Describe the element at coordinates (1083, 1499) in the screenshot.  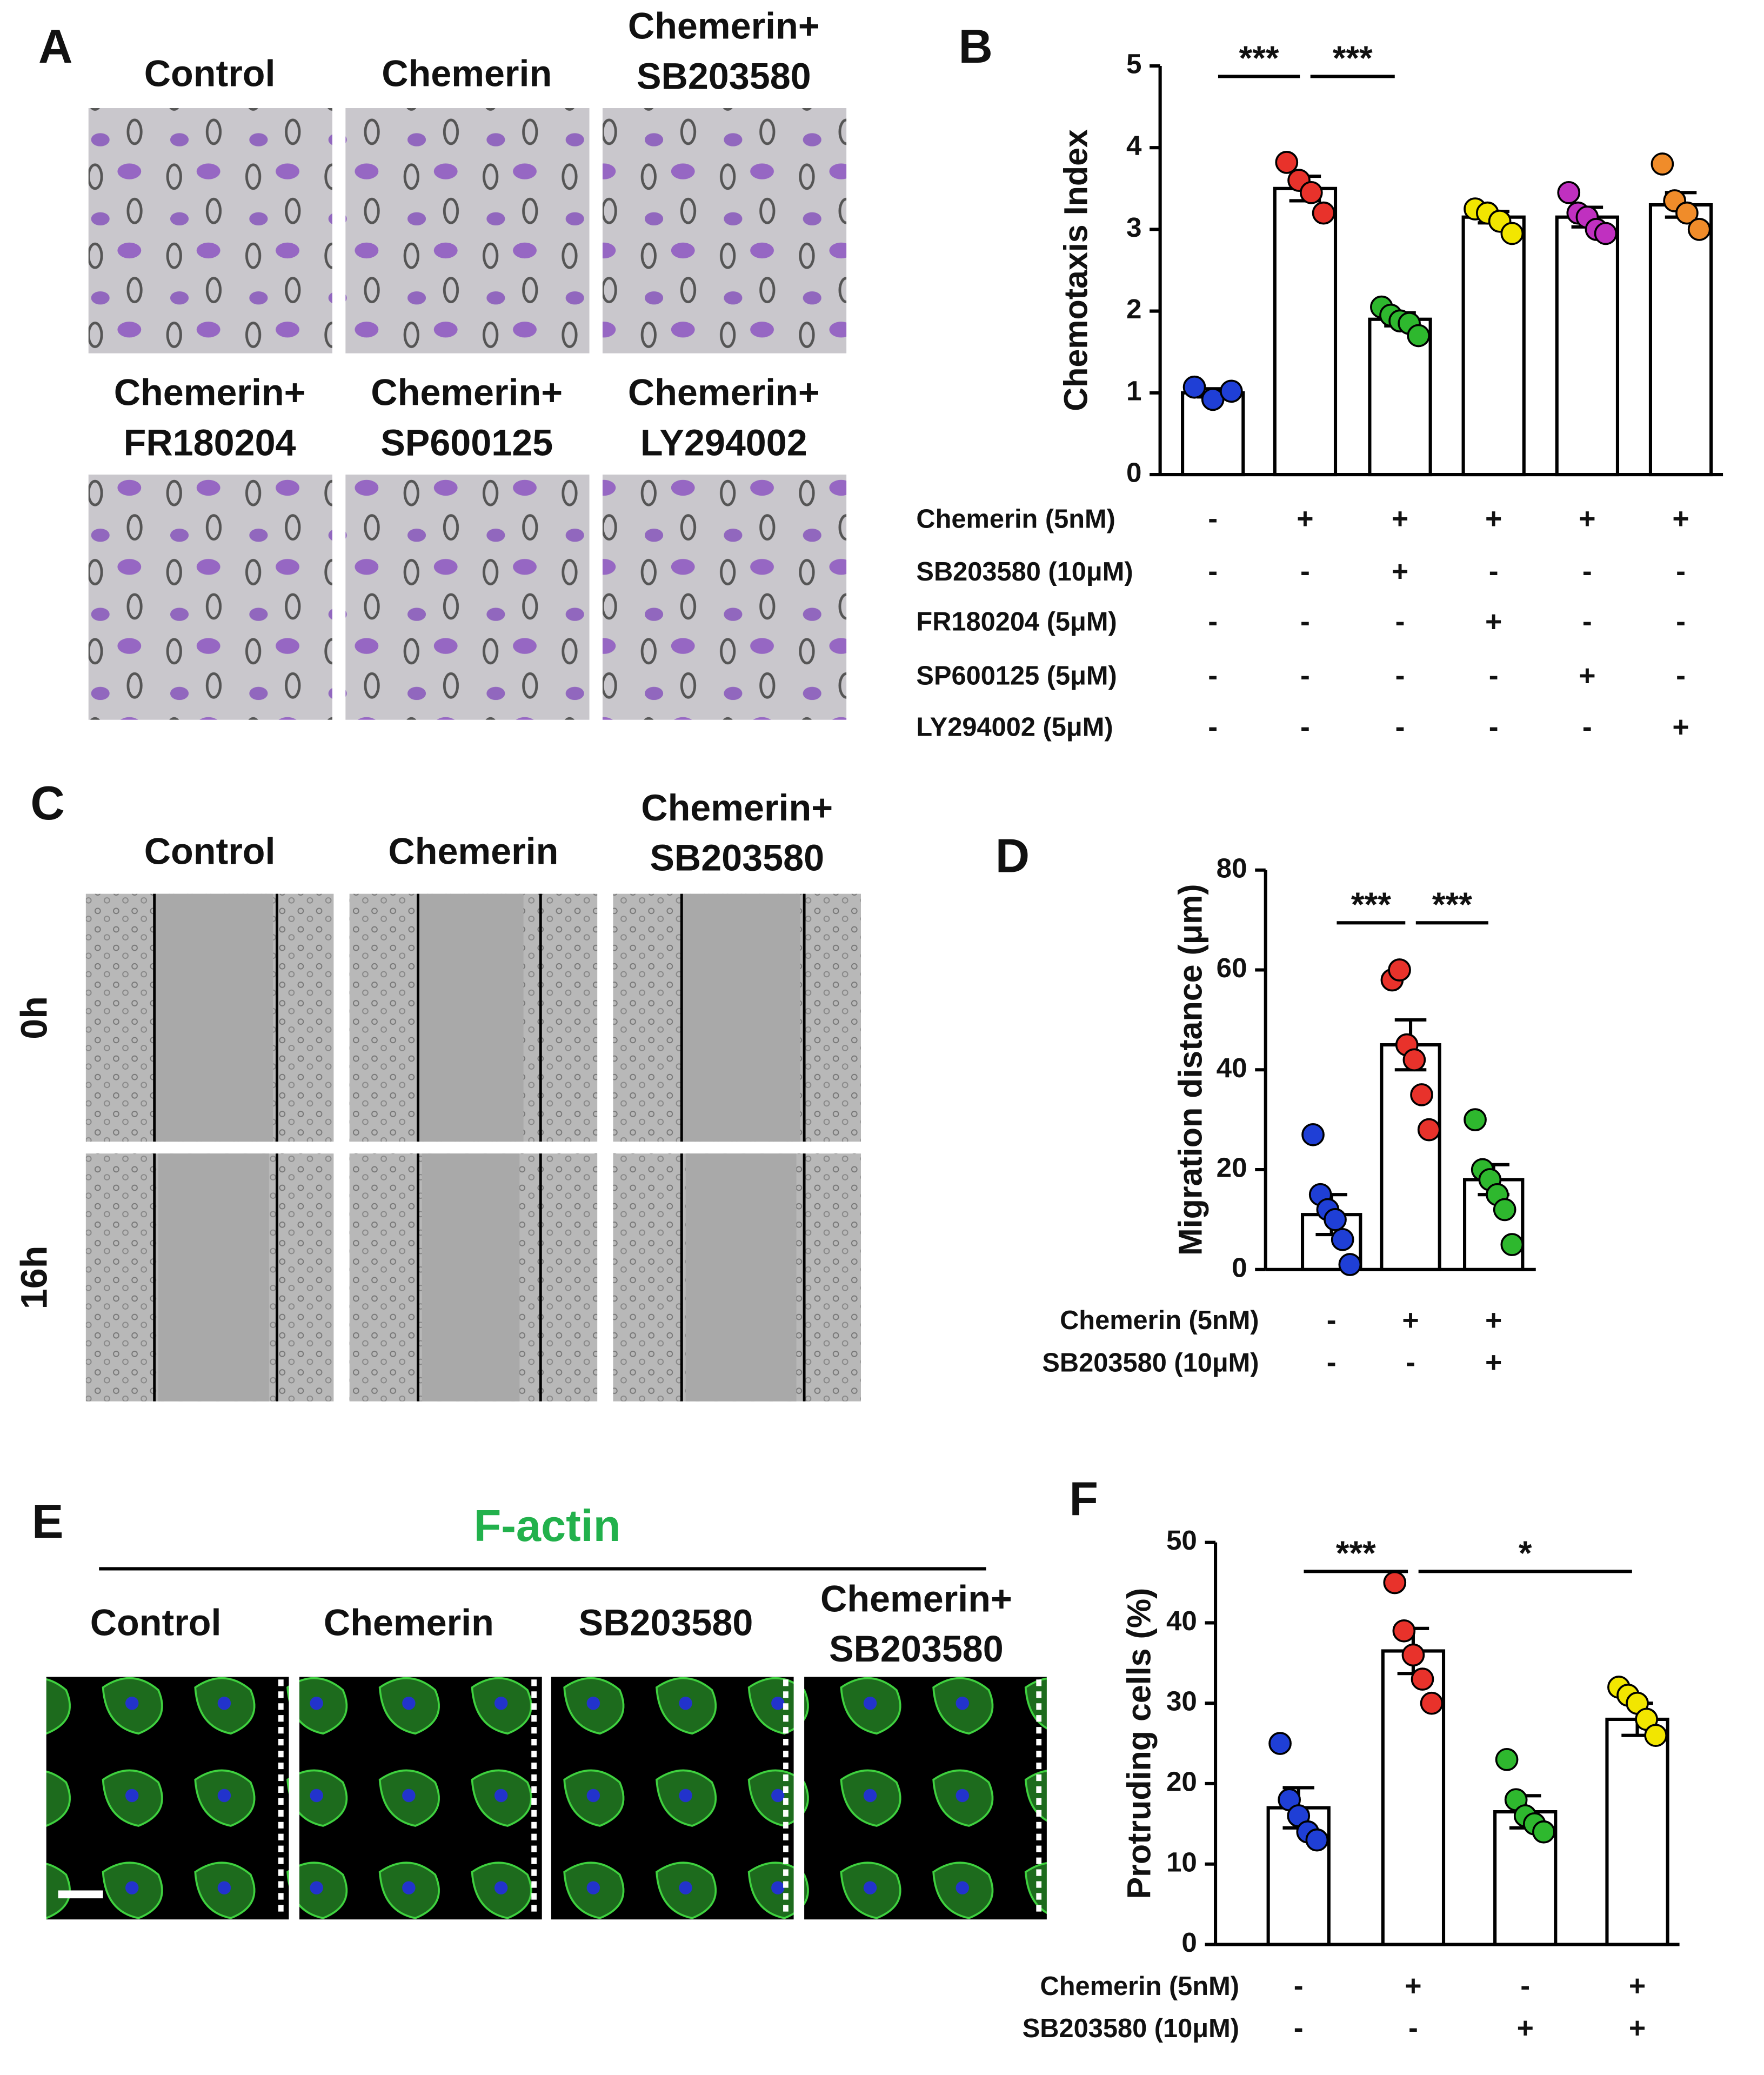
I see `panel-letter: F` at that location.